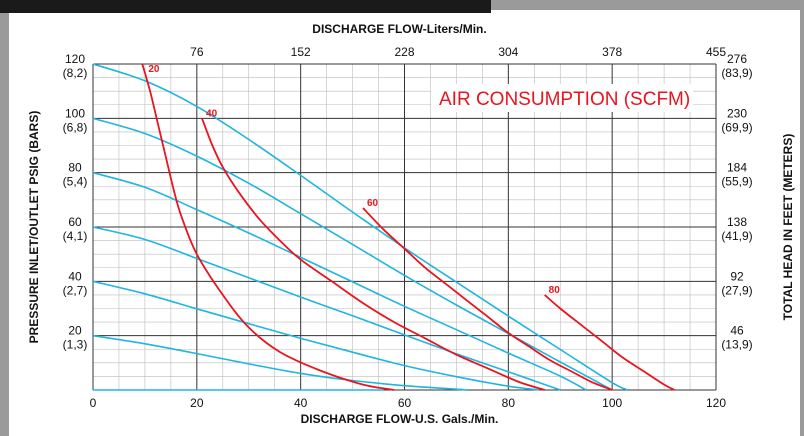 Image resolution: width=804 pixels, height=436 pixels. I want to click on header-tab, so click(245, 6).